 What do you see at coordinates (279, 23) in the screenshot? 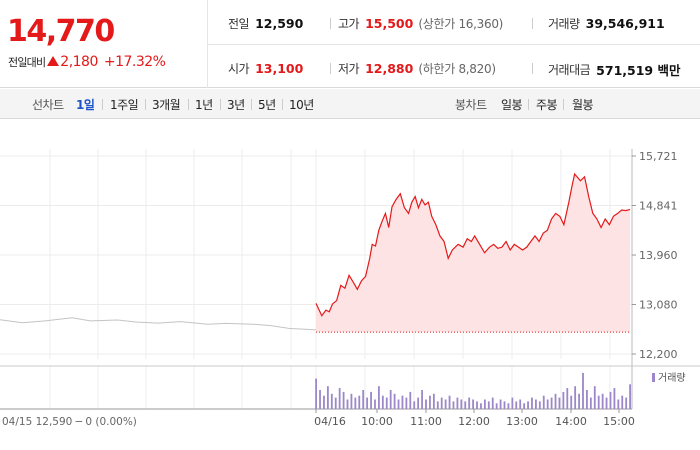
I see `stat-value: 12,590` at bounding box center [279, 23].